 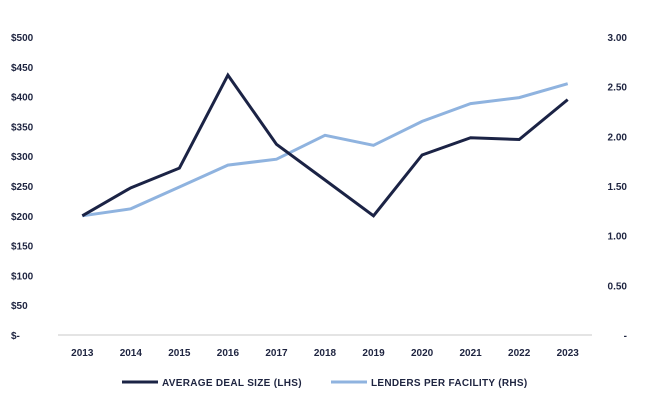 What do you see at coordinates (131, 353) in the screenshot?
I see `x-tick-label: 2014` at bounding box center [131, 353].